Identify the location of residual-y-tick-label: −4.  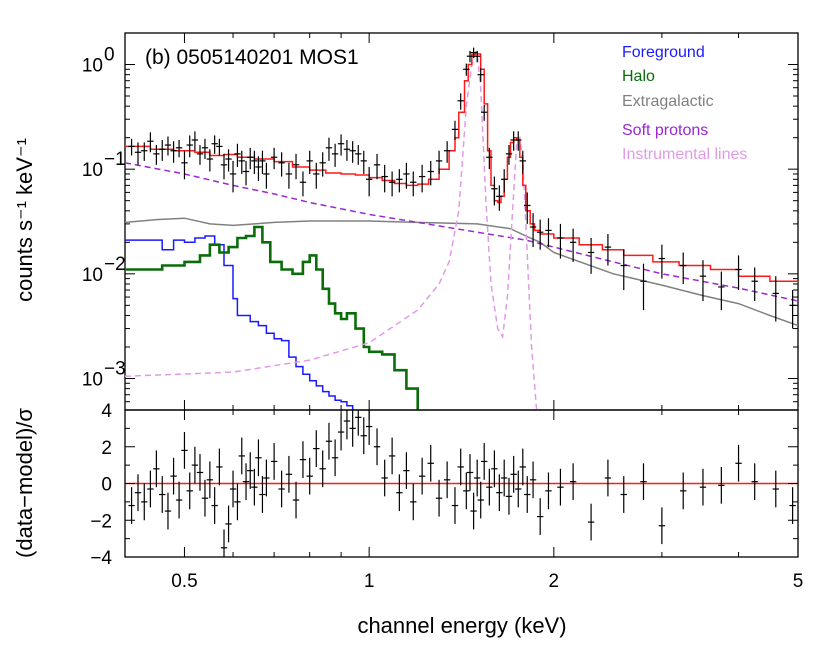
(101, 558).